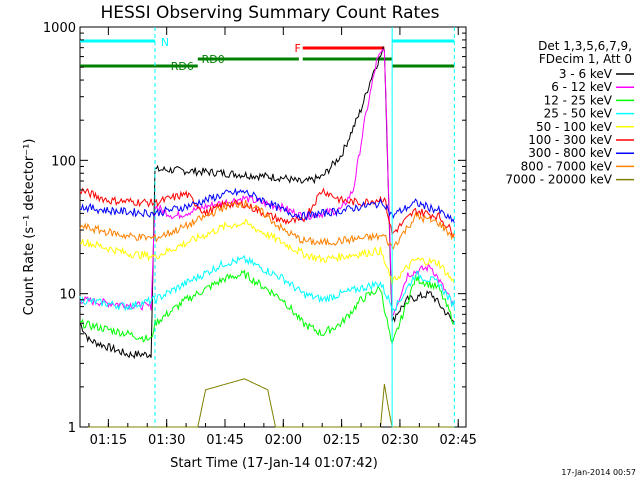 This screenshot has height=480, width=640. I want to click on legend-label-25-50-kev: 25 - 50 keV, so click(578, 114).